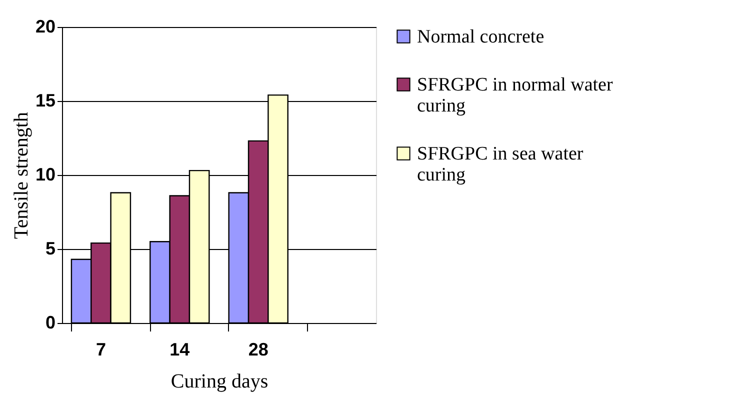 The width and height of the screenshot is (743, 417). Describe the element at coordinates (50, 322) in the screenshot. I see `y-tick-label: 0` at that location.